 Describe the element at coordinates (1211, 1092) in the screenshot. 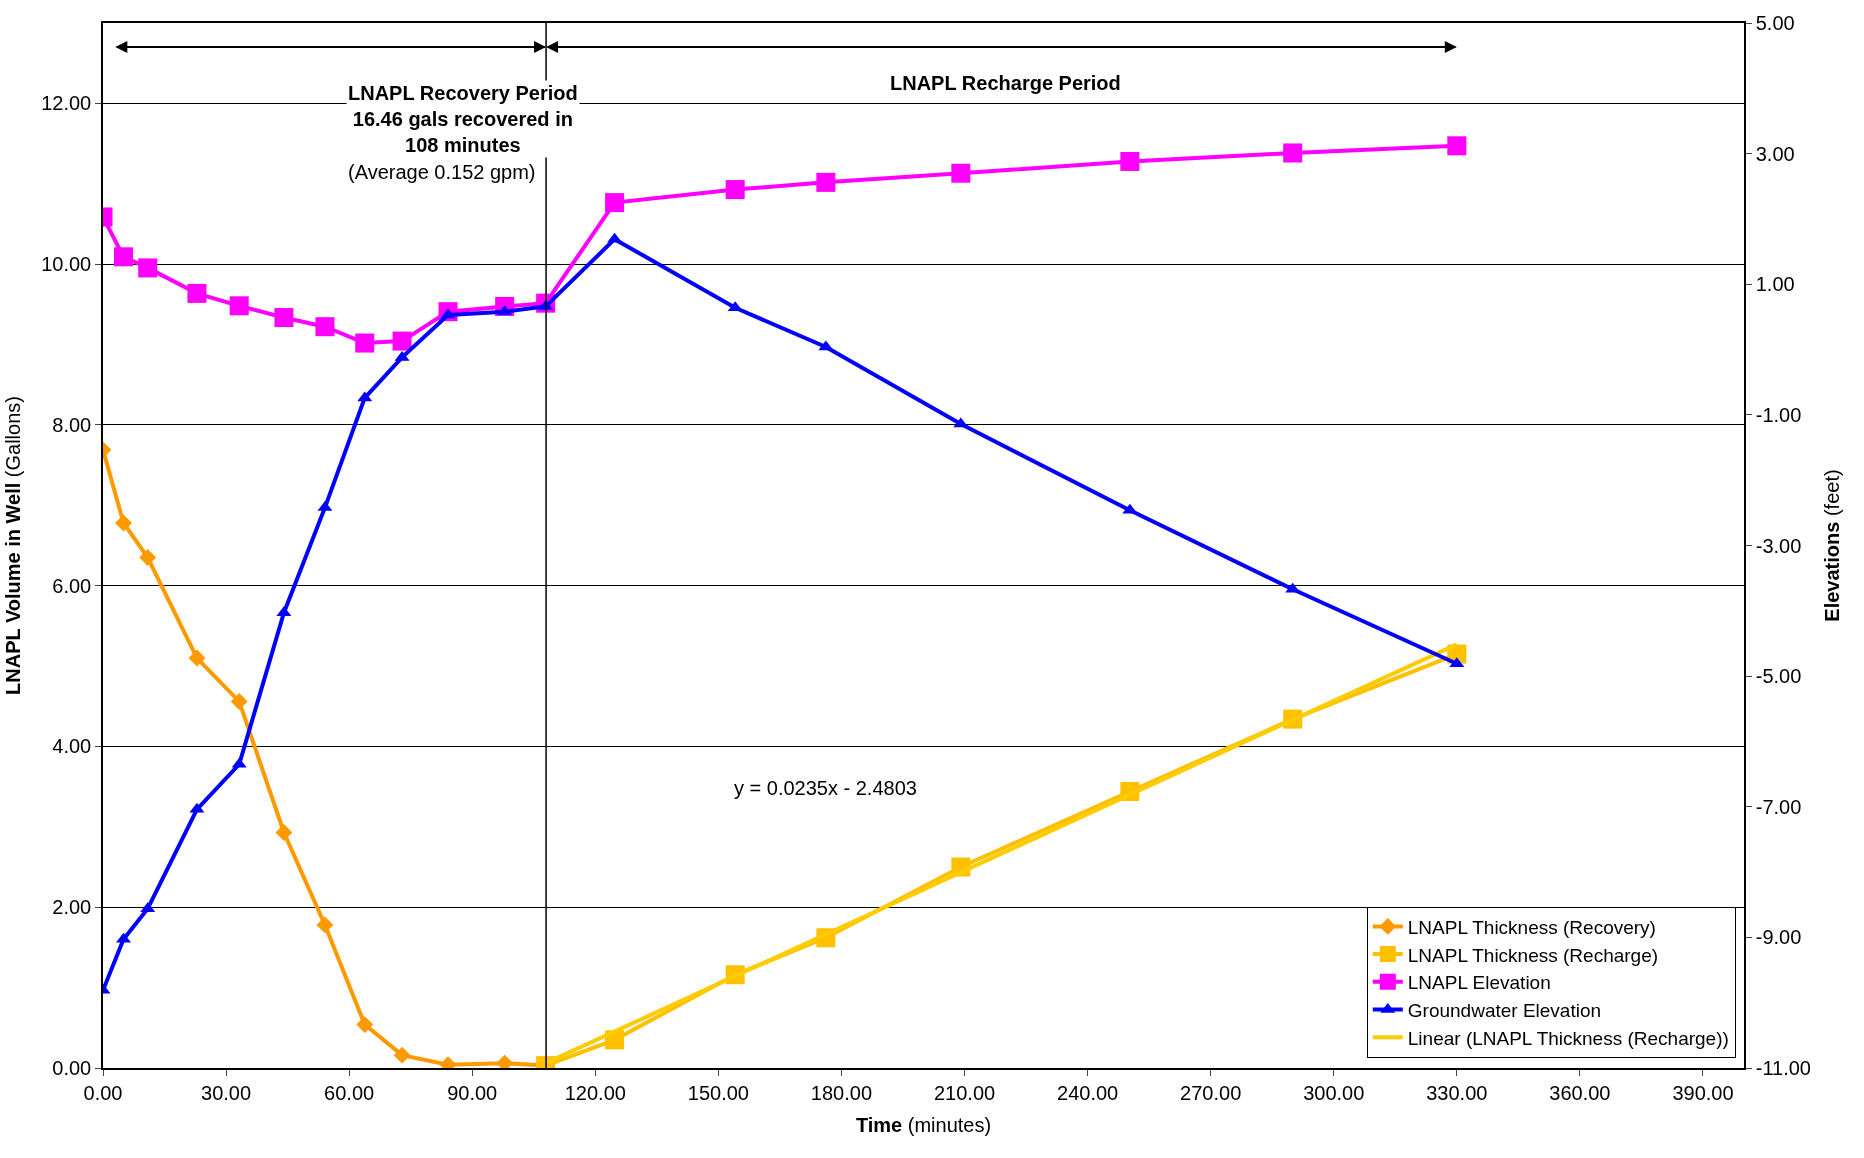

I see `x-tick-label: 270.00` at that location.